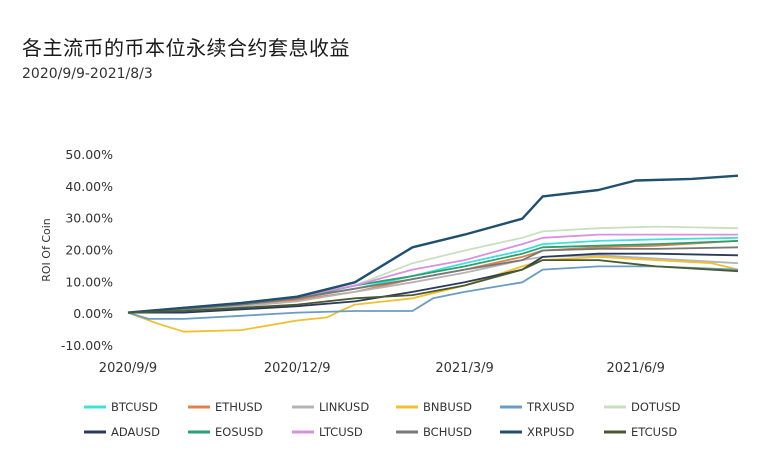  What do you see at coordinates (128, 368) in the screenshot?
I see `x-tick-label: 2020/9/9` at bounding box center [128, 368].